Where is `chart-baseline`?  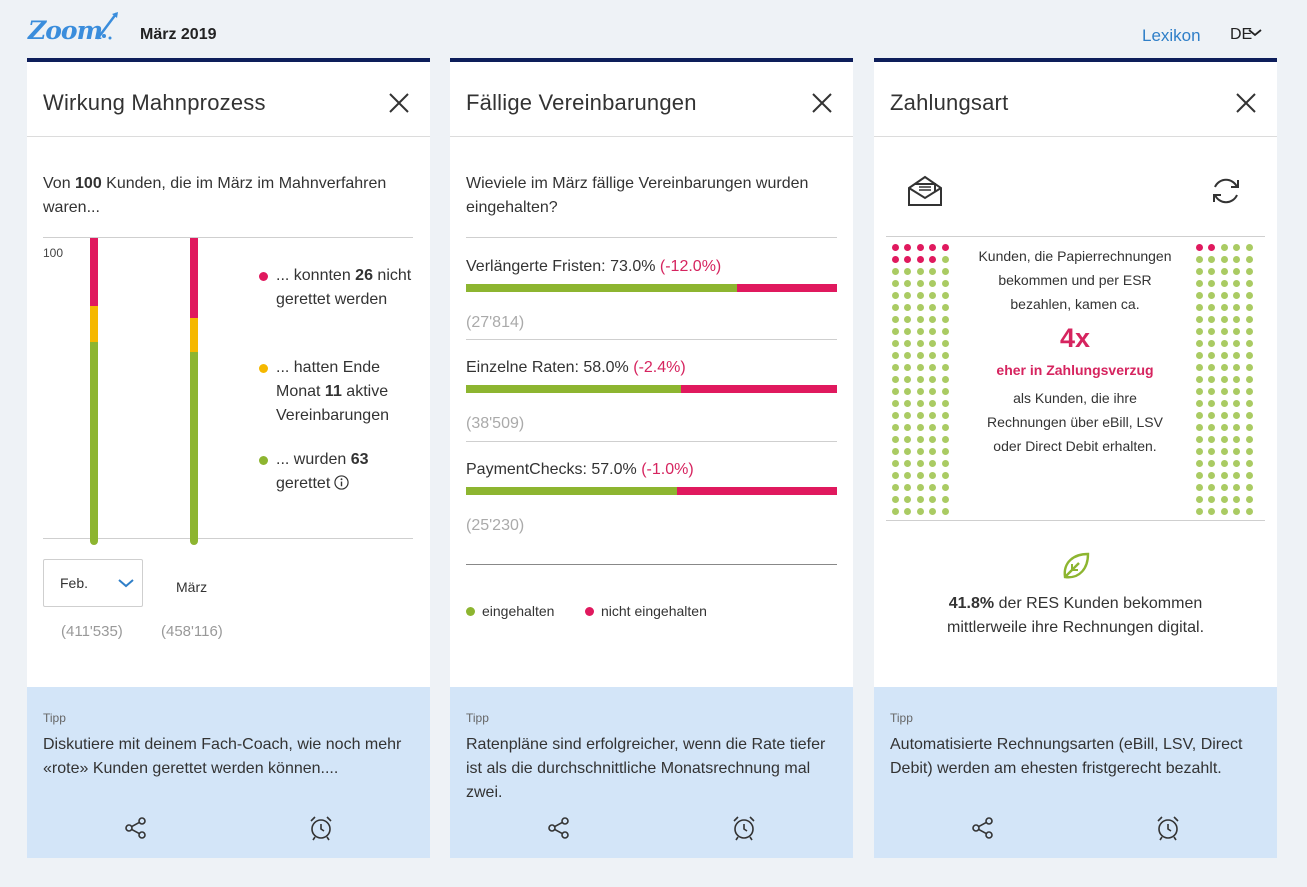
chart-baseline is located at coordinates (228, 538).